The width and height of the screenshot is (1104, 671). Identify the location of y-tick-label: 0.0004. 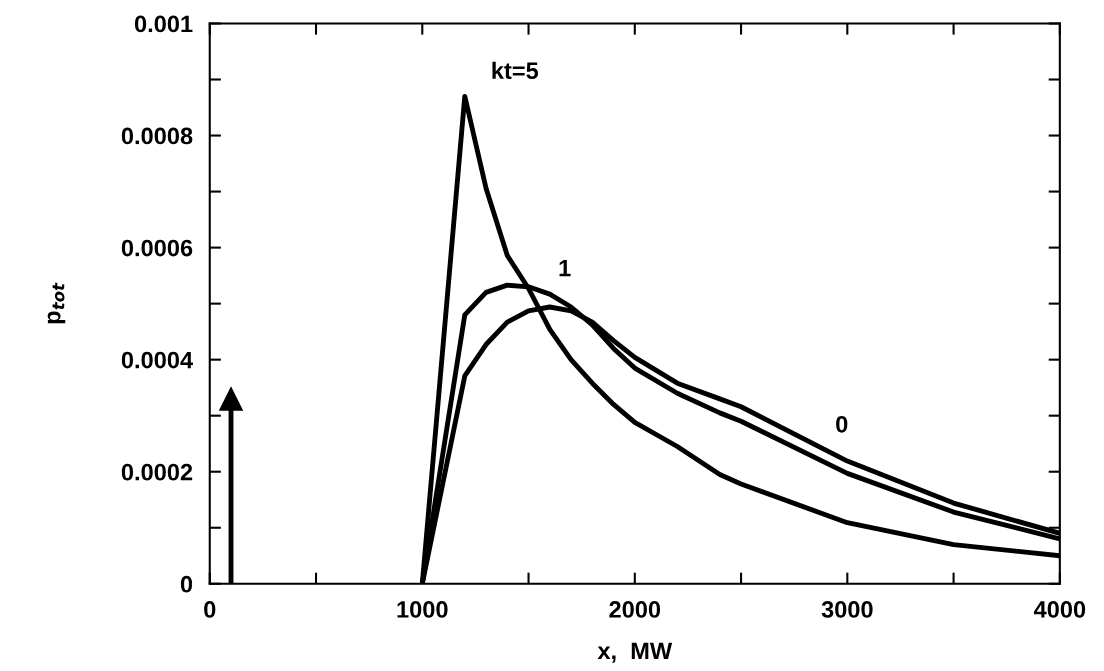
(157, 360).